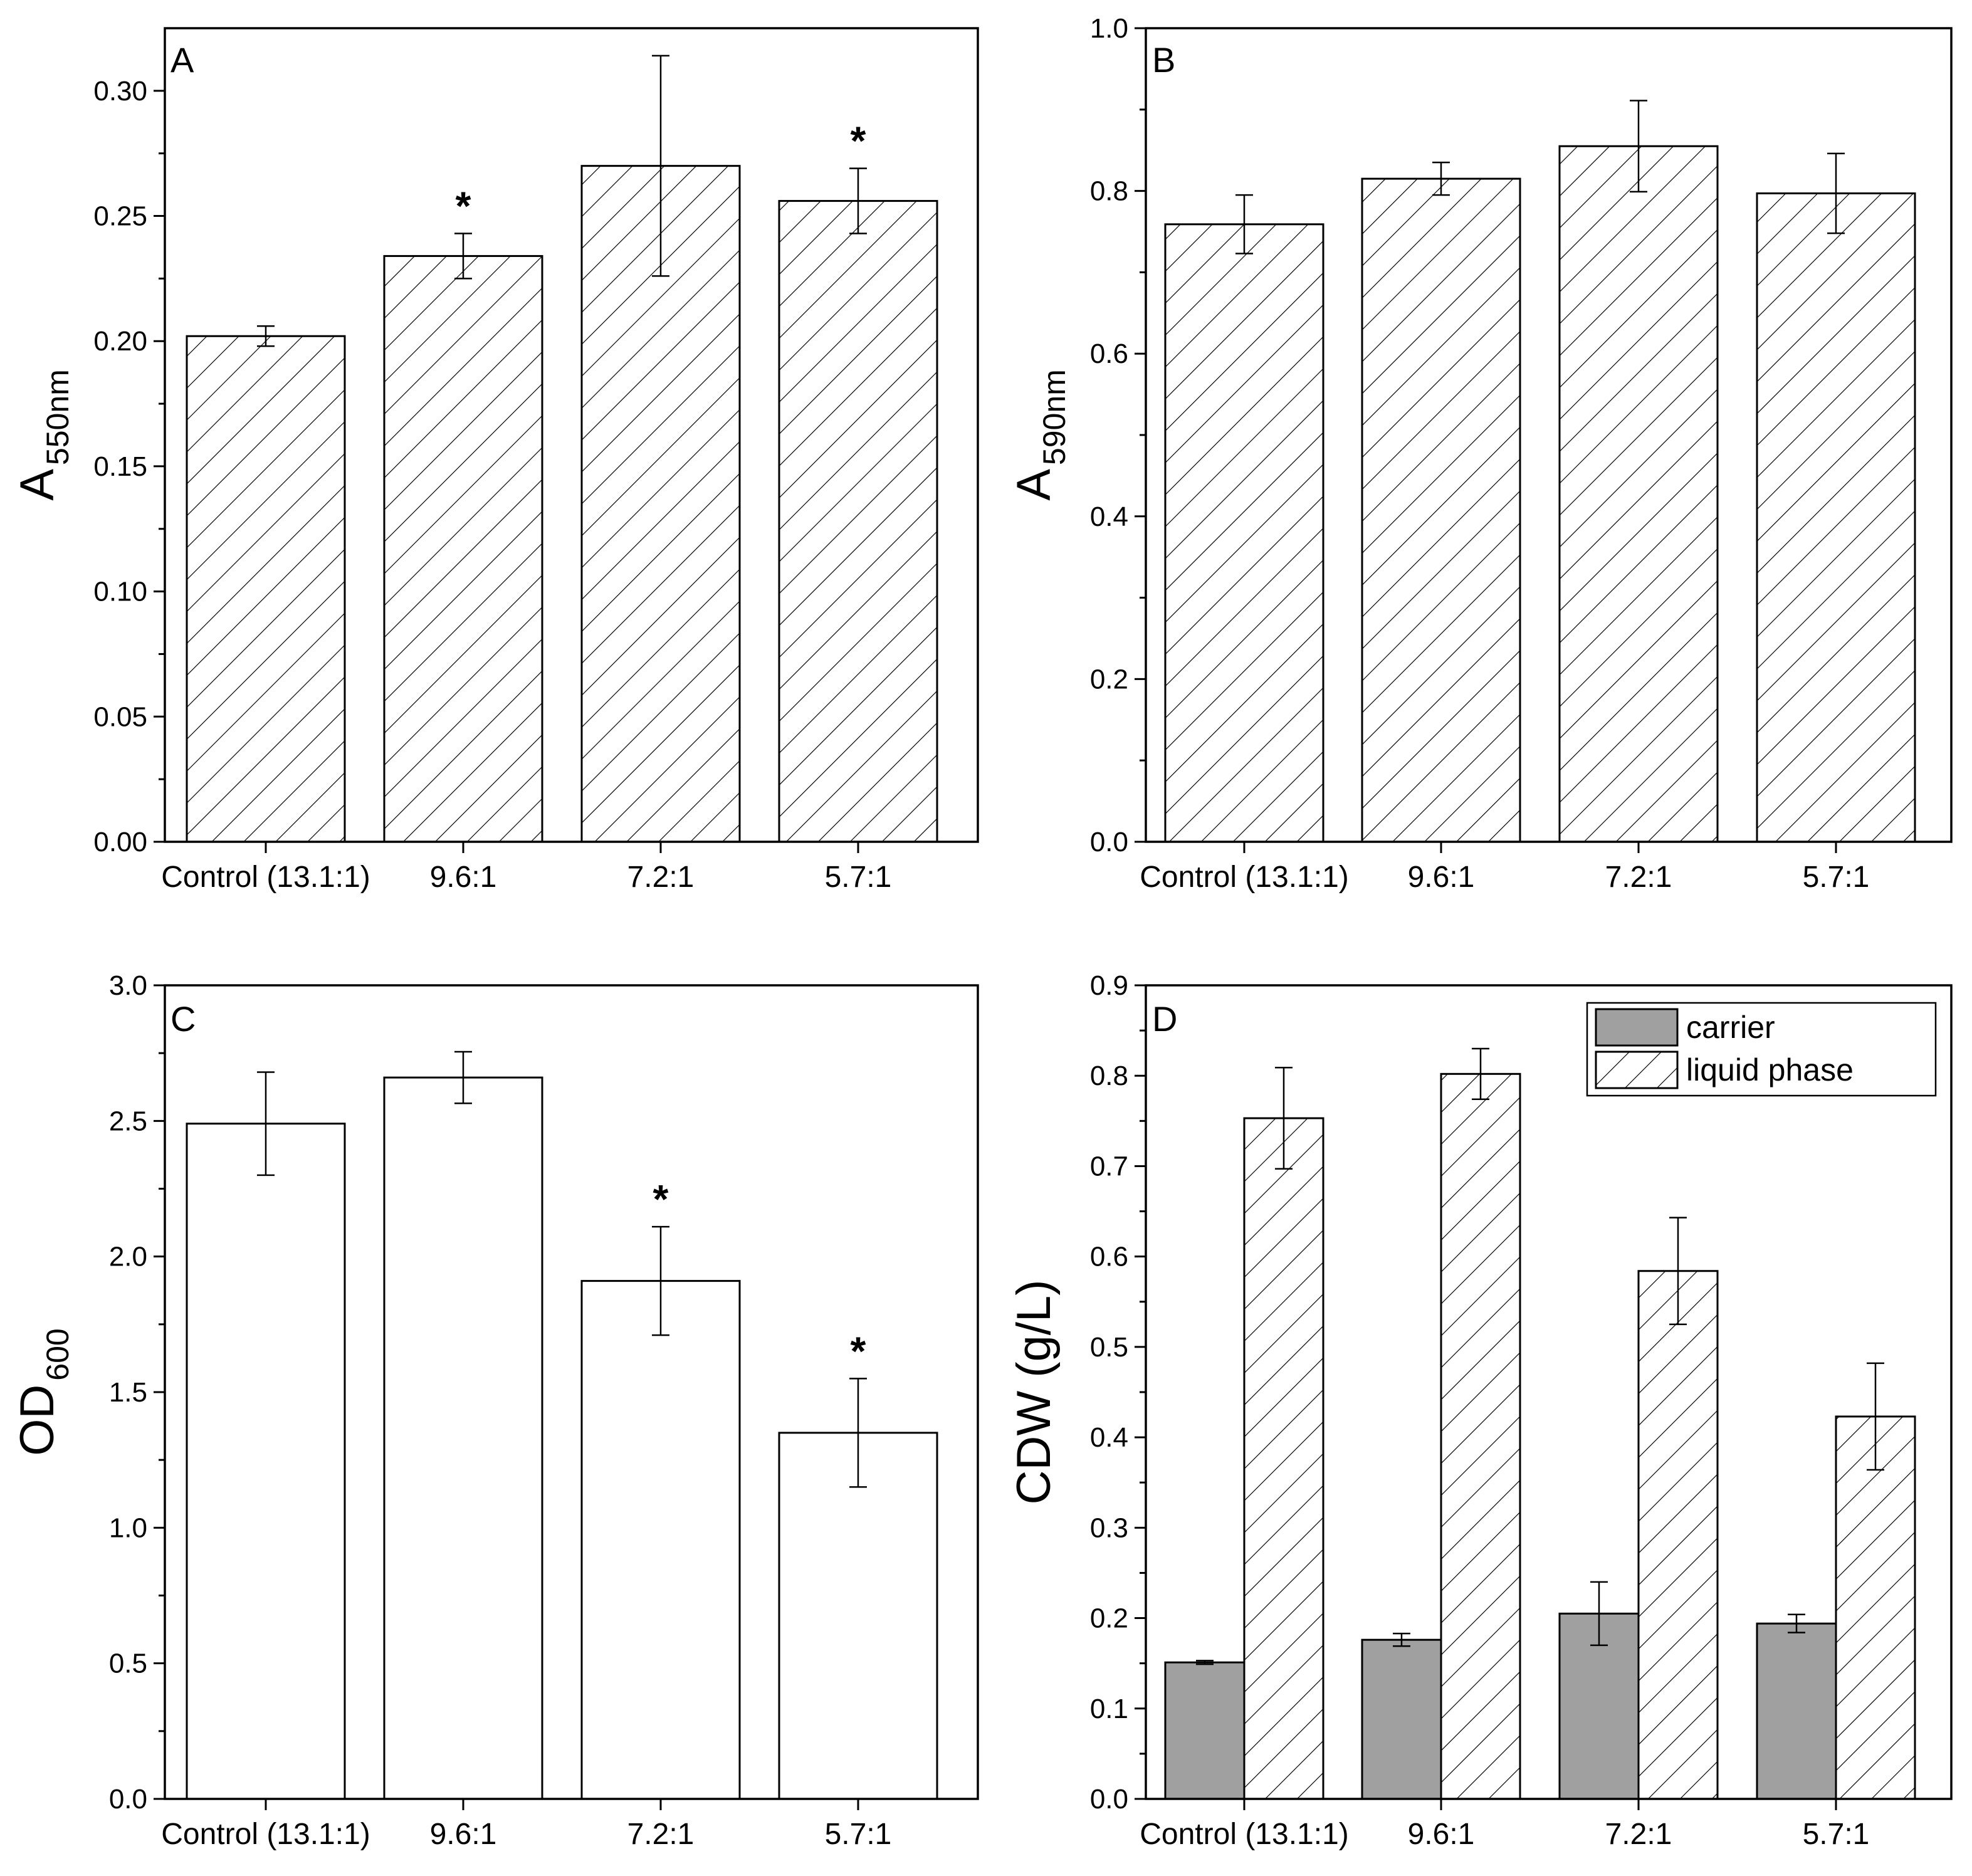  Describe the element at coordinates (128, 1392) in the screenshot. I see `panel-c-ytick-label-4: 1.5` at that location.